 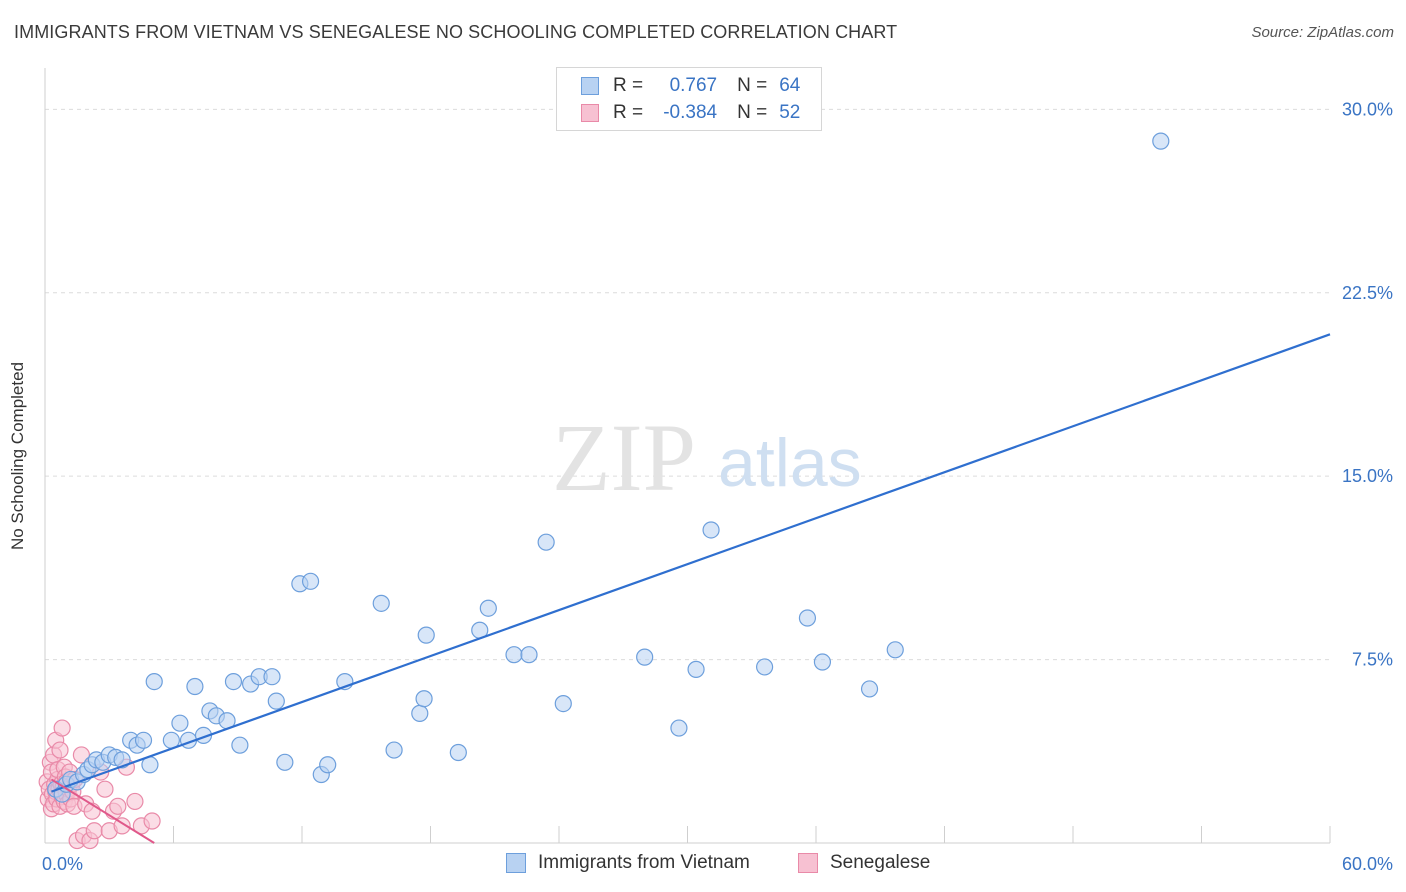 I want to click on x-tick-label: 0.0%, so click(x=62, y=864).